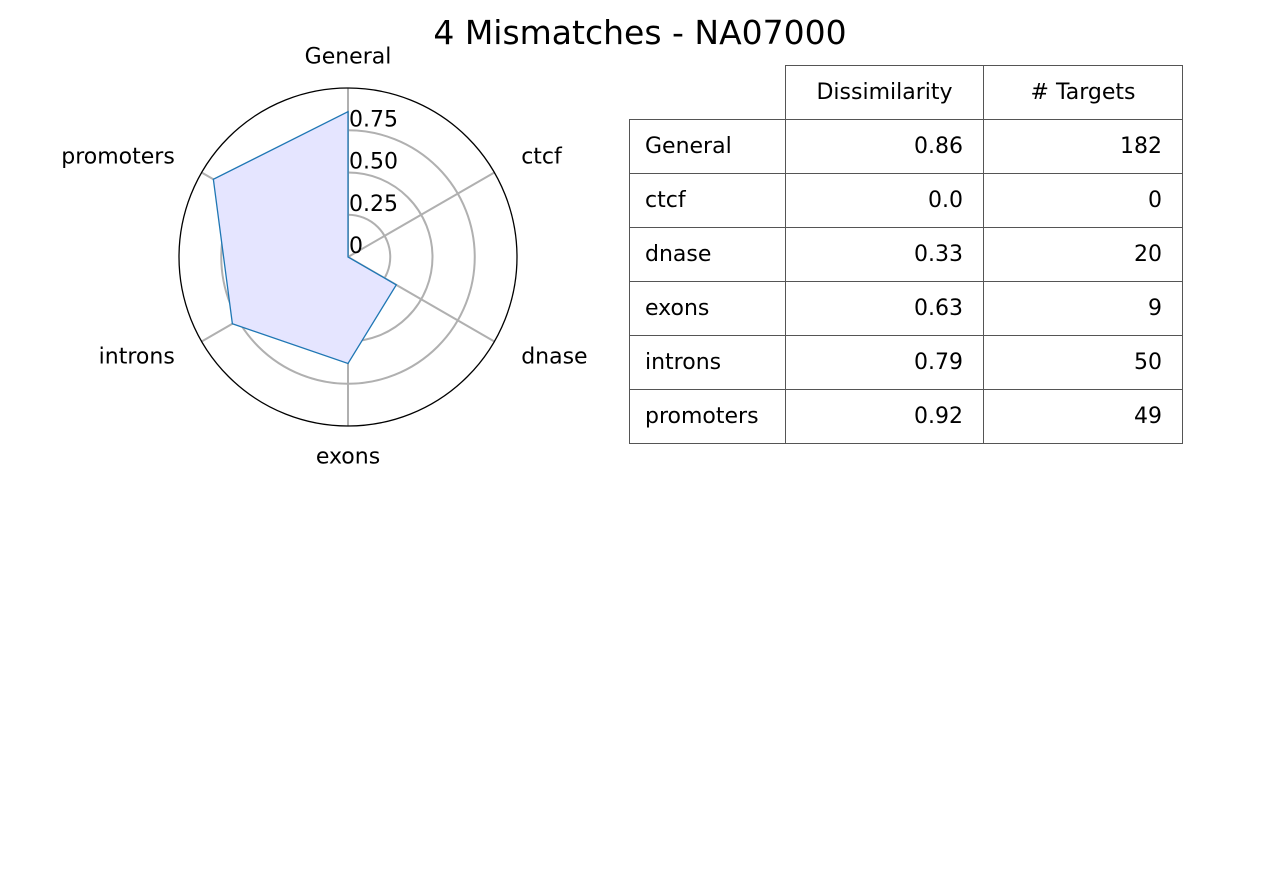 Image resolution: width=1280 pixels, height=880 pixels. What do you see at coordinates (305, 237) in the screenshot?
I see `series-layer` at bounding box center [305, 237].